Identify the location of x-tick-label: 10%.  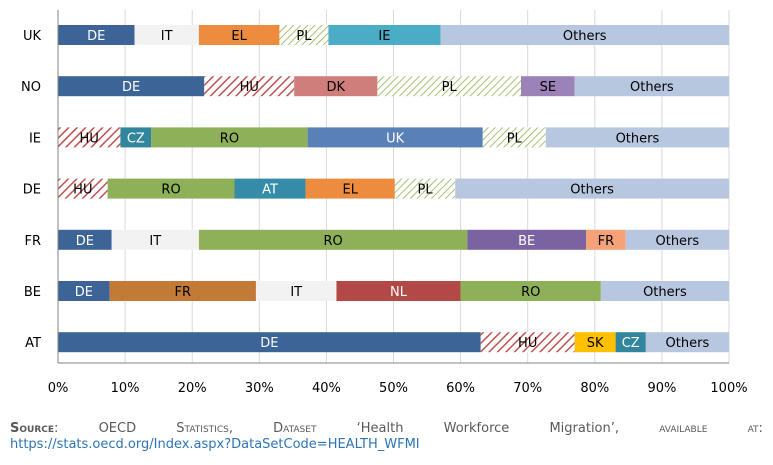
(125, 388).